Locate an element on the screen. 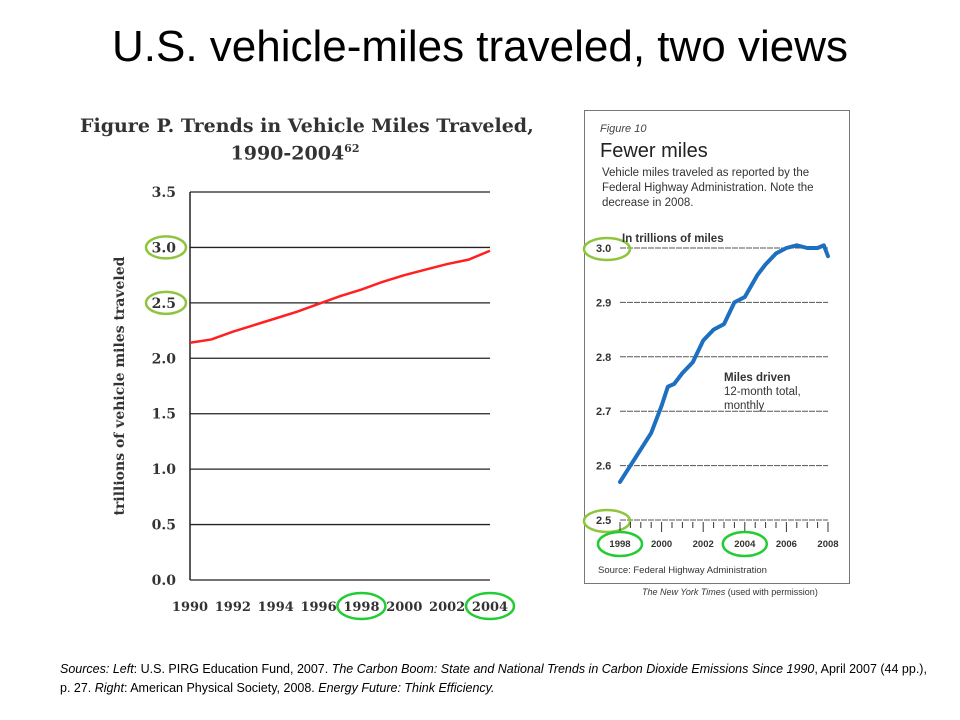  left-y-tick-label: 2.5 is located at coordinates (164, 304).